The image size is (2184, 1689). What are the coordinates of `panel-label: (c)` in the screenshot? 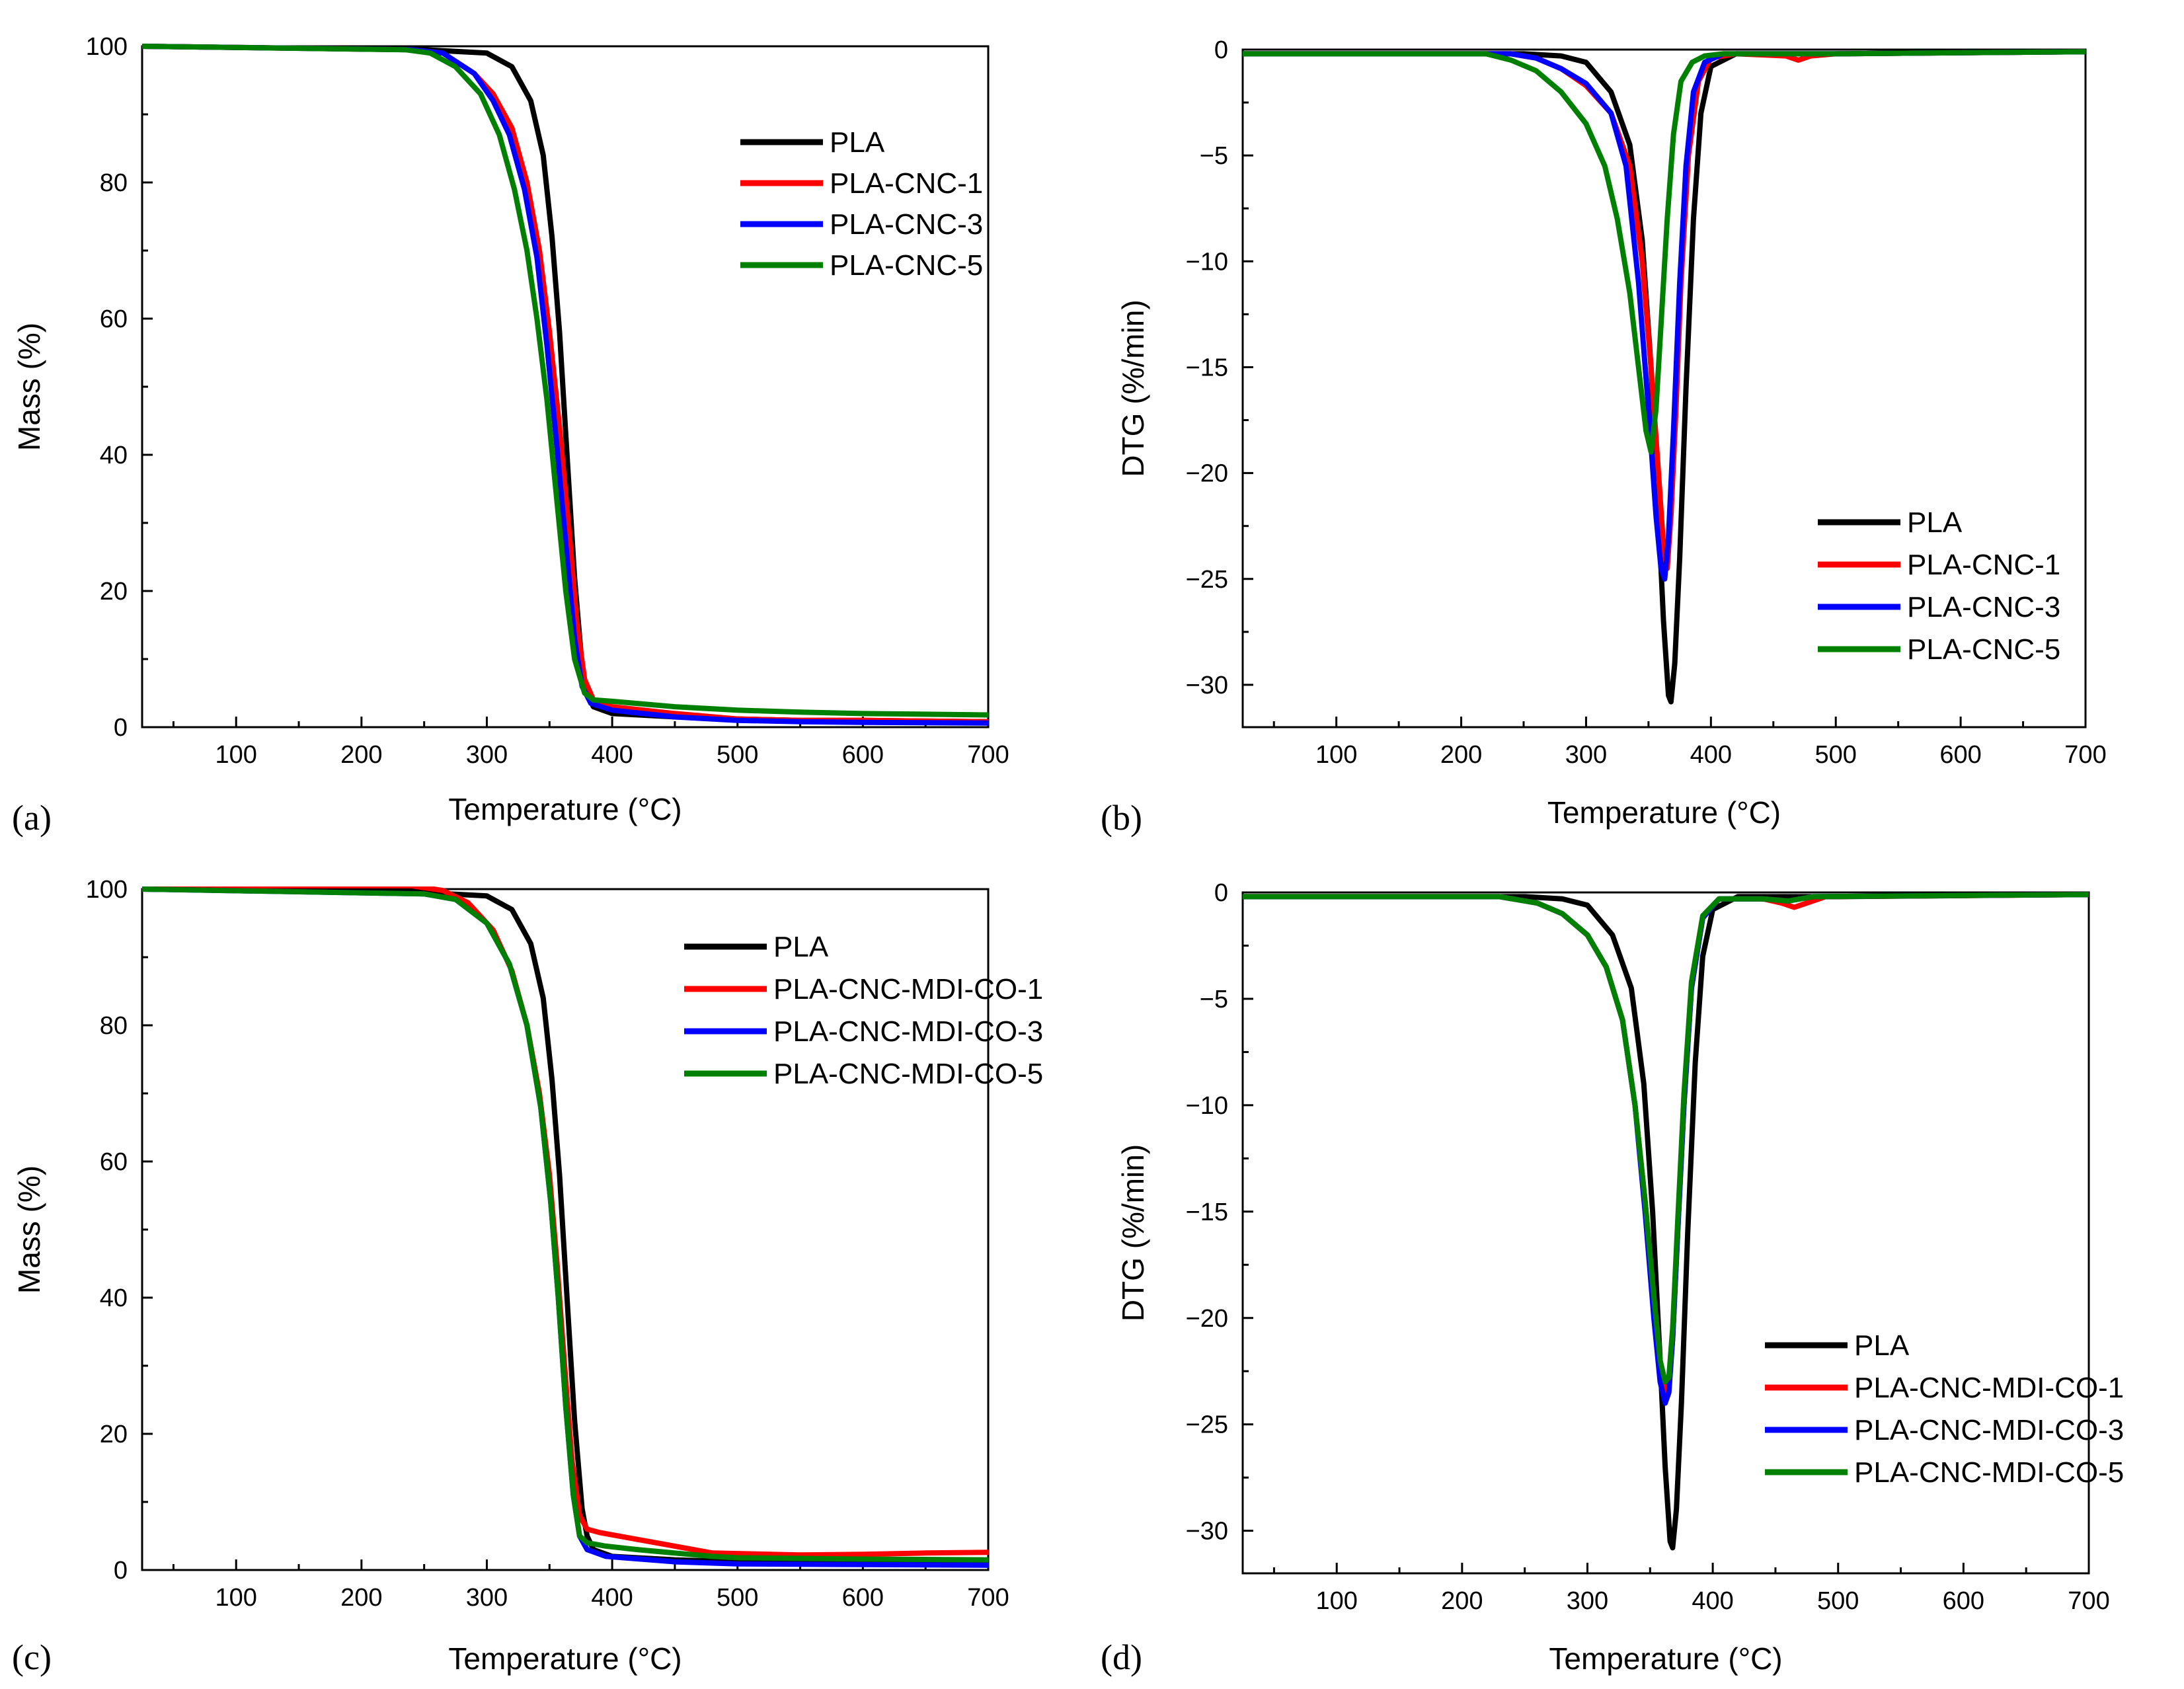 It's located at (32, 1657).